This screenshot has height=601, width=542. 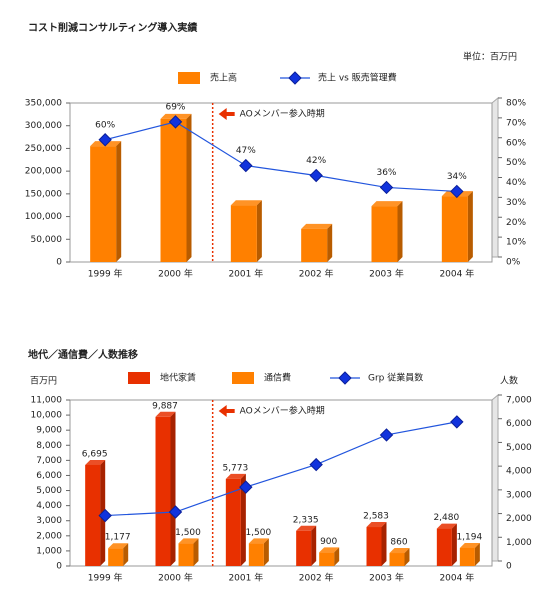 What do you see at coordinates (281, 469) in the screenshot?
I see `line` at bounding box center [281, 469].